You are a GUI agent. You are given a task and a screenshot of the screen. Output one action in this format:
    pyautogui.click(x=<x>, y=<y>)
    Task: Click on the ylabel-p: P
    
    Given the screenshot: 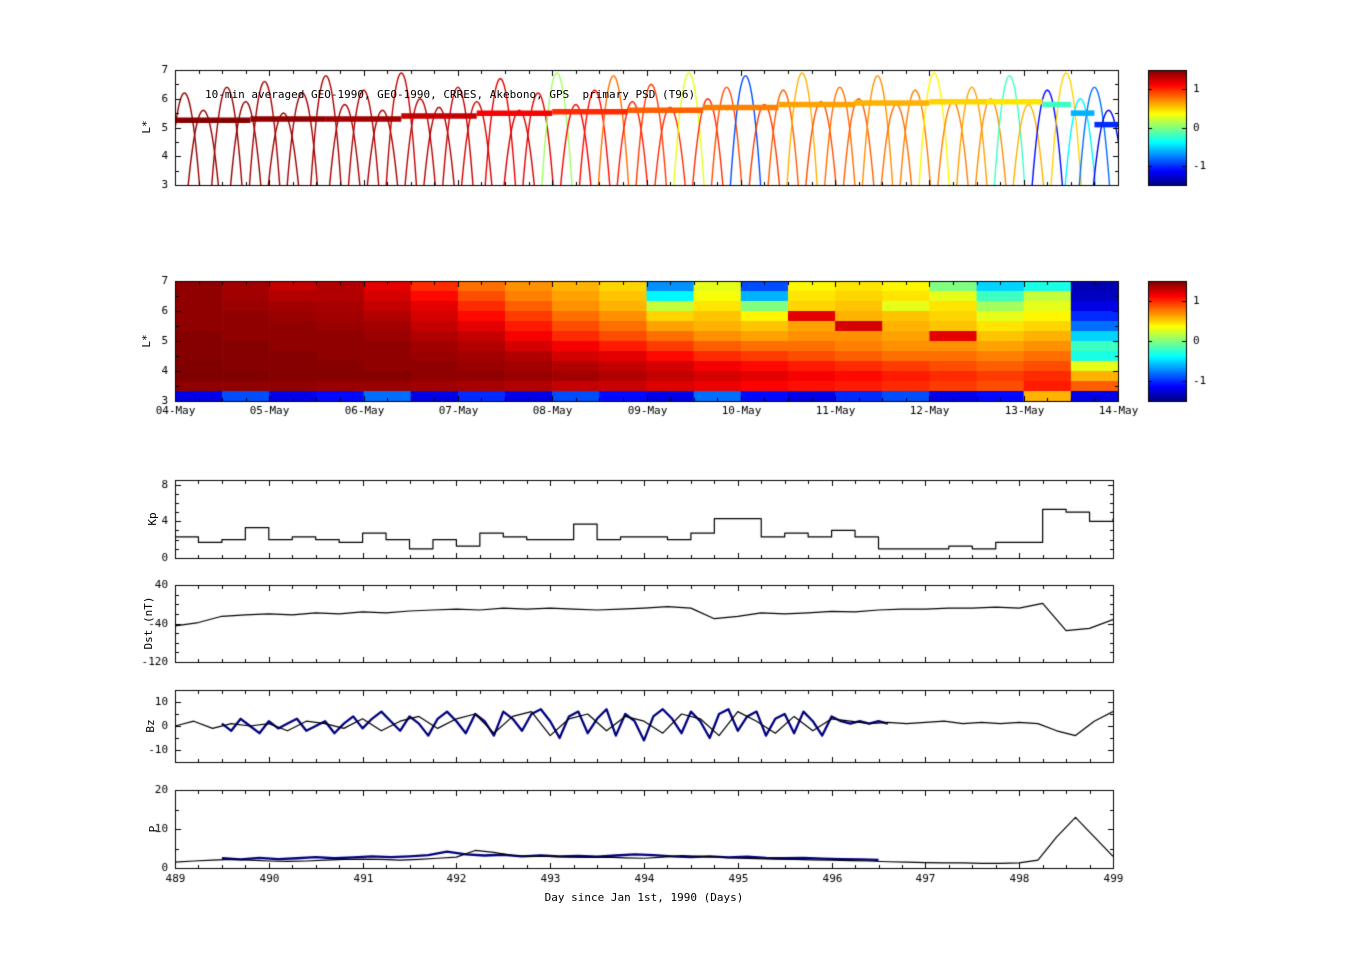 What is the action you would take?
    pyautogui.click(x=153, y=829)
    